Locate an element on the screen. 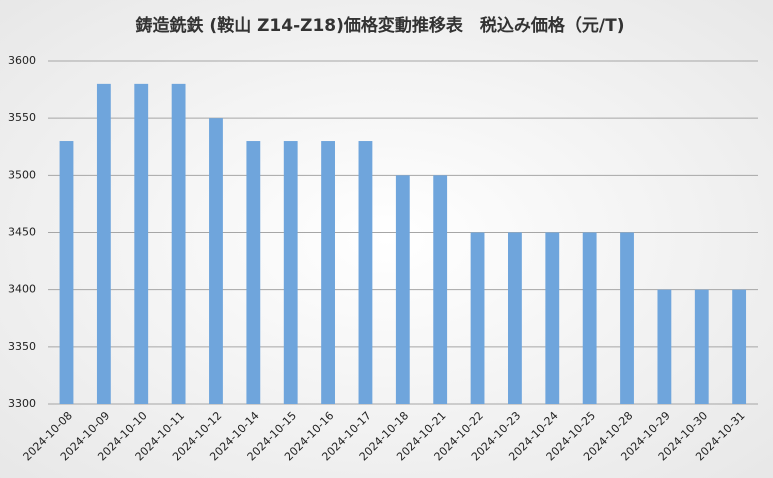 The width and height of the screenshot is (773, 478). y-tick-label: 3600 is located at coordinates (22, 60).